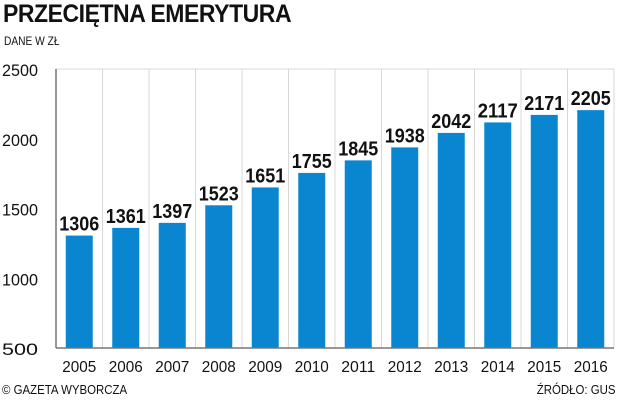 The width and height of the screenshot is (620, 405). I want to click on y-tick-label: 1500, so click(20, 210).